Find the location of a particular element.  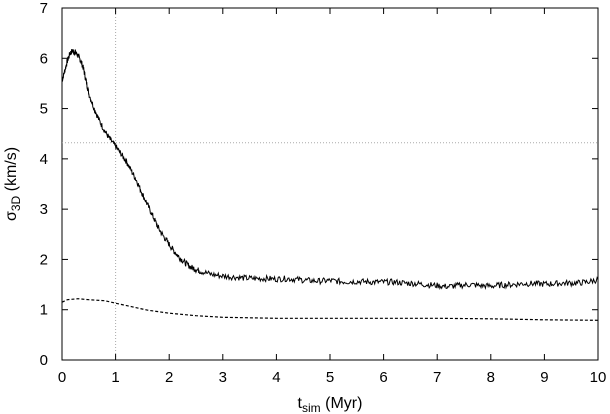

x-tick-label: 9 is located at coordinates (544, 377).